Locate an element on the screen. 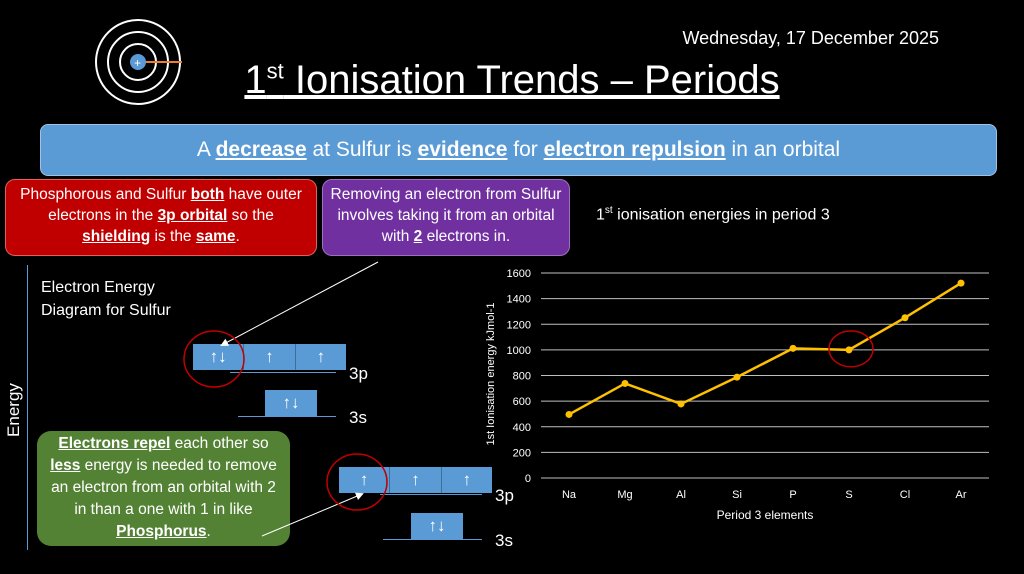  y-tick-label: 800 is located at coordinates (522, 377).